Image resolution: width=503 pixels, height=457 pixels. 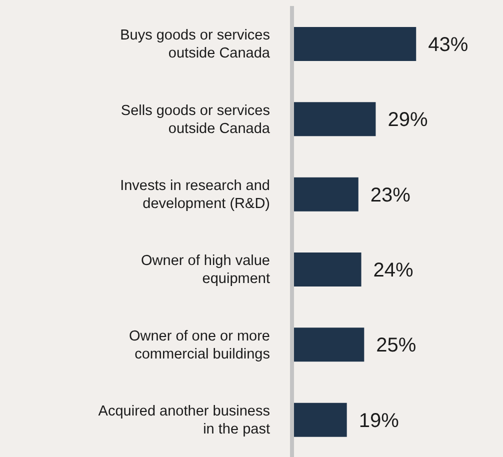 What do you see at coordinates (195, 119) in the screenshot?
I see `y-tick-label: Sells goods or services outside Canada` at bounding box center [195, 119].